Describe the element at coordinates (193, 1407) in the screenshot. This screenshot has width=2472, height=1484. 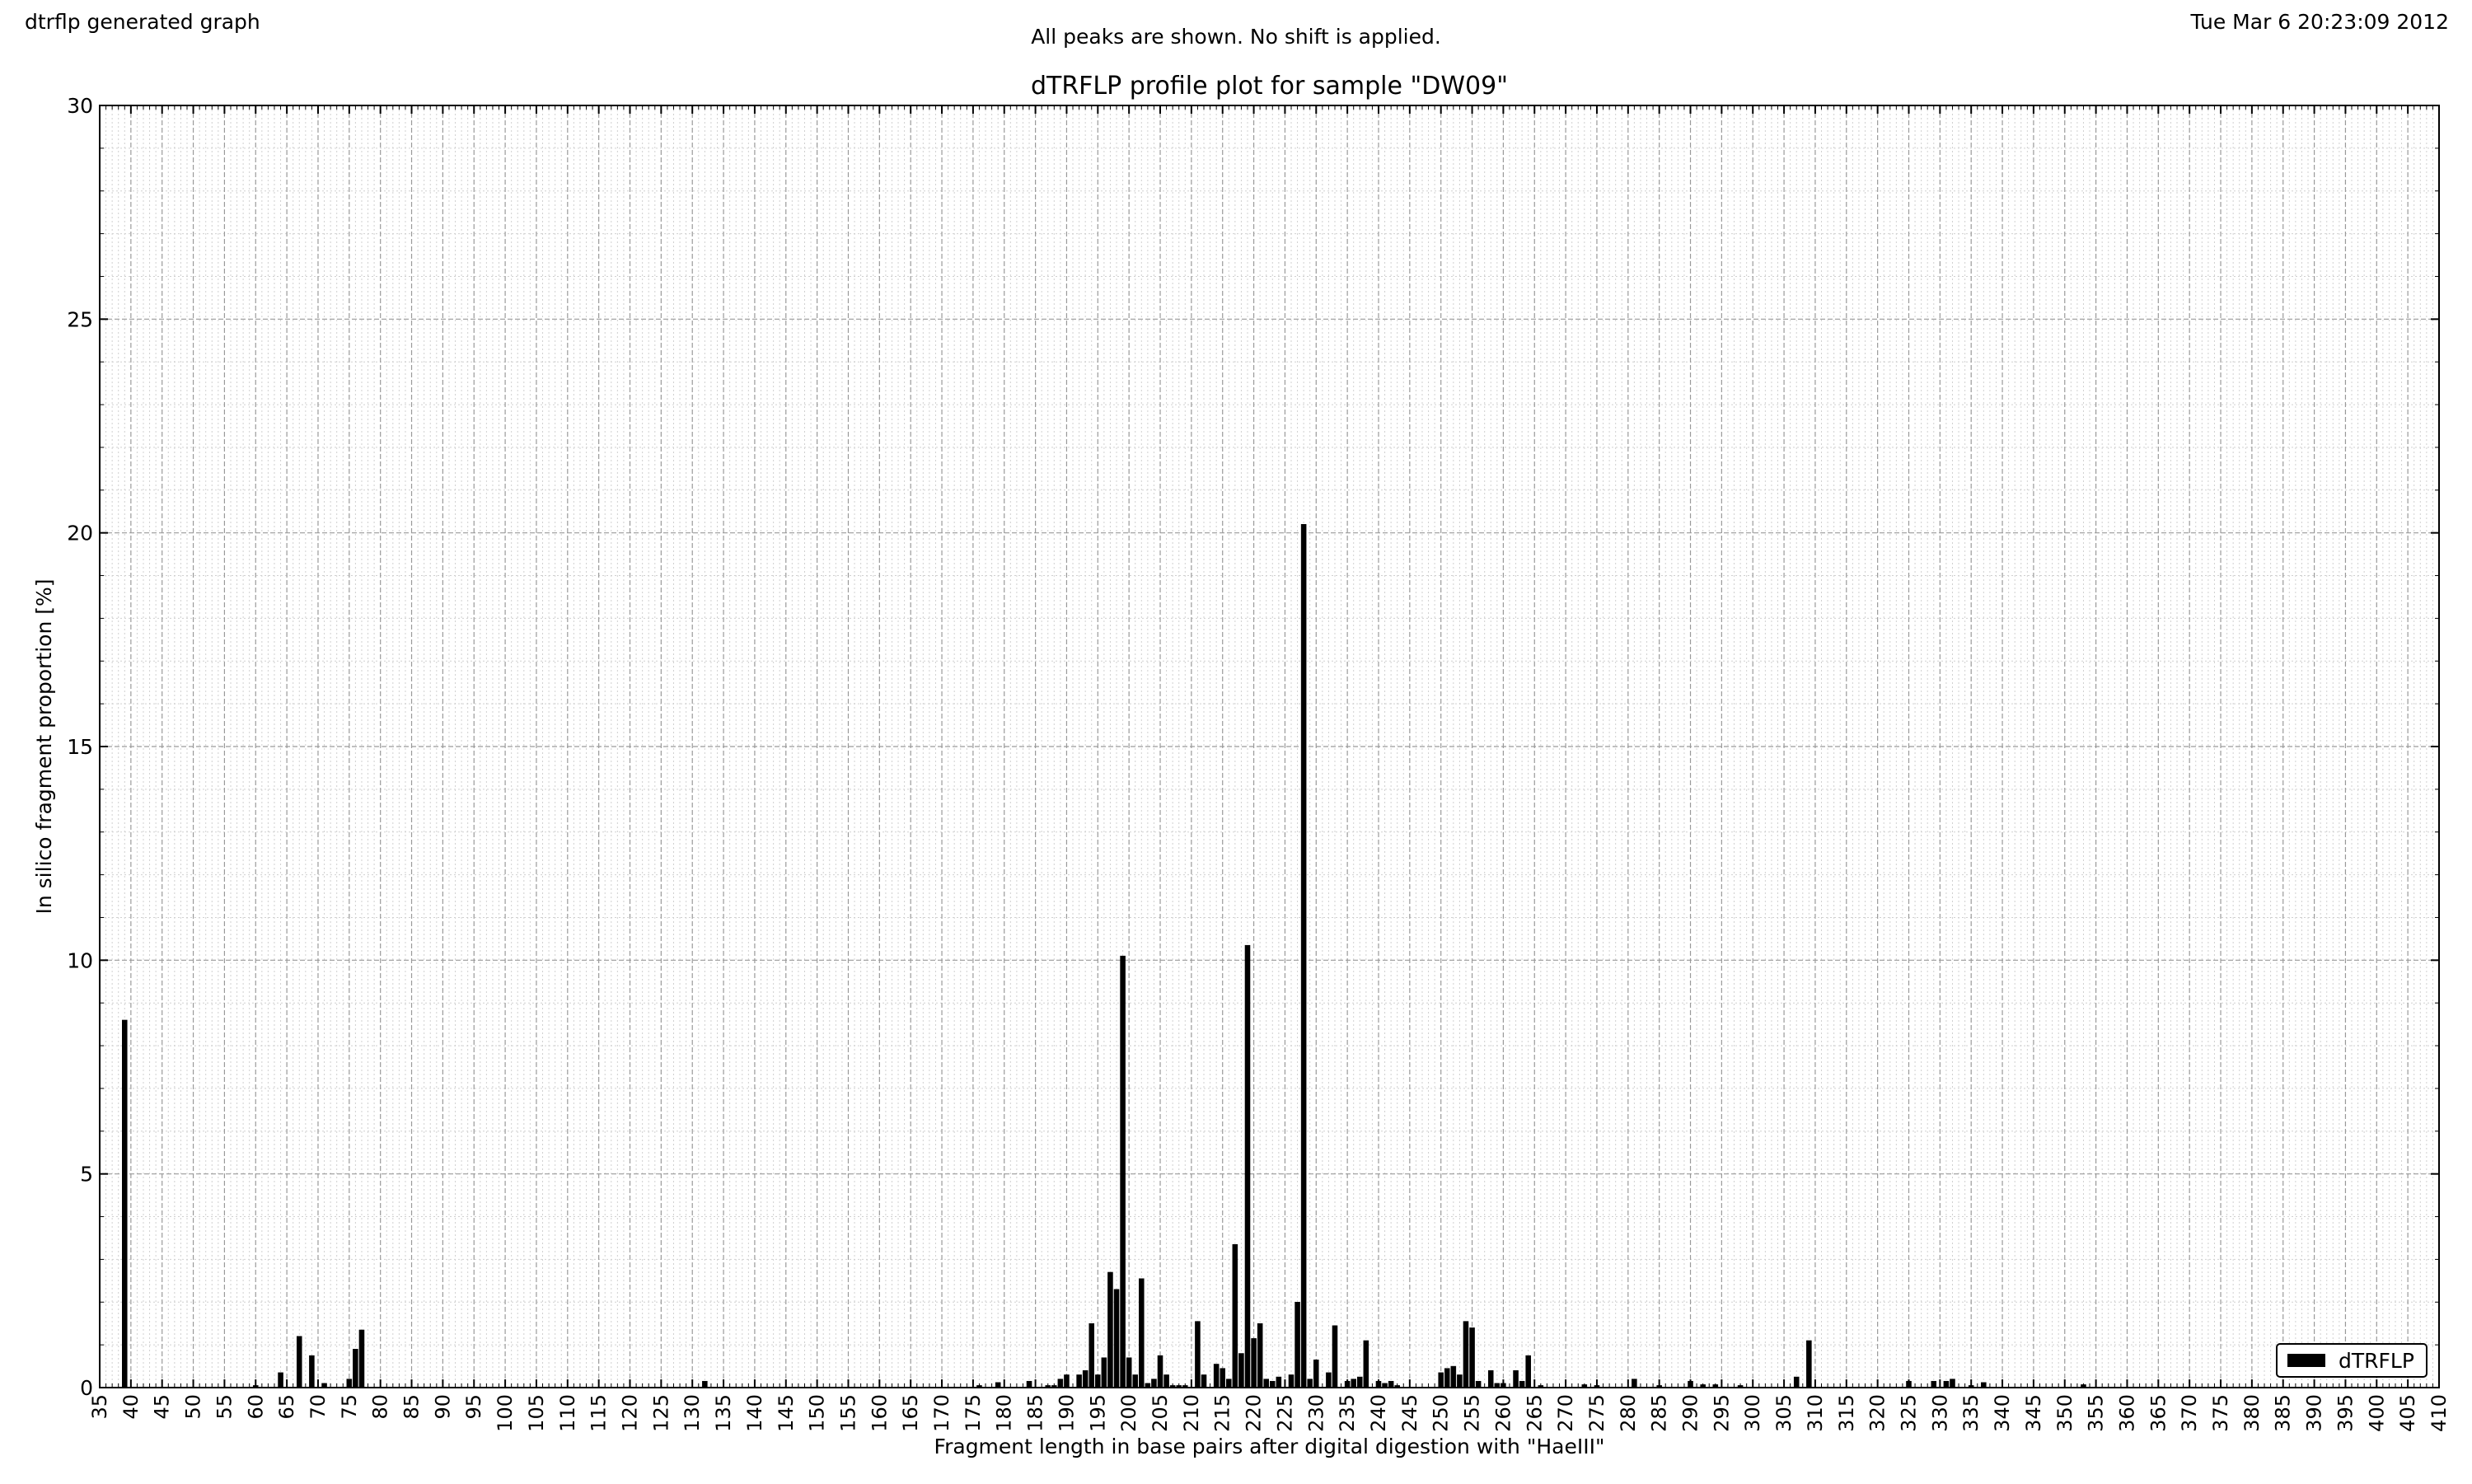
I see `x-tick-label: 50` at that location.